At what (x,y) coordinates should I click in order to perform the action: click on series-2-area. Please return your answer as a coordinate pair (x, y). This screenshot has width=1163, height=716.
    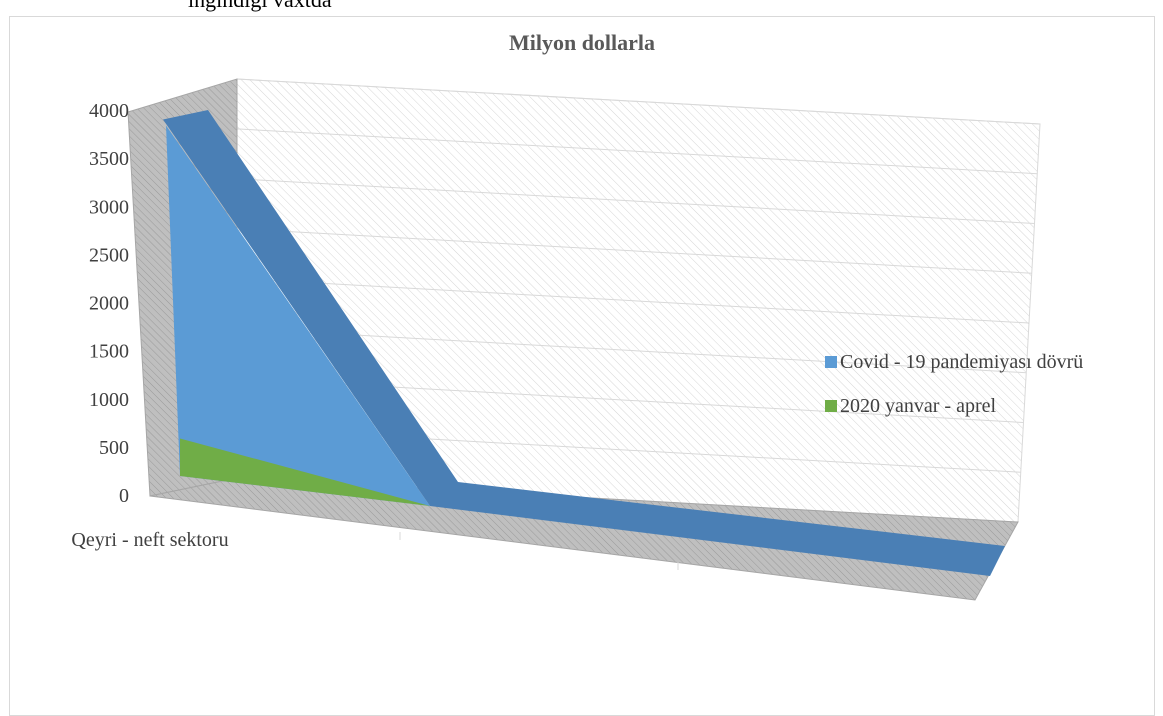
    Looking at the image, I should click on (305, 472).